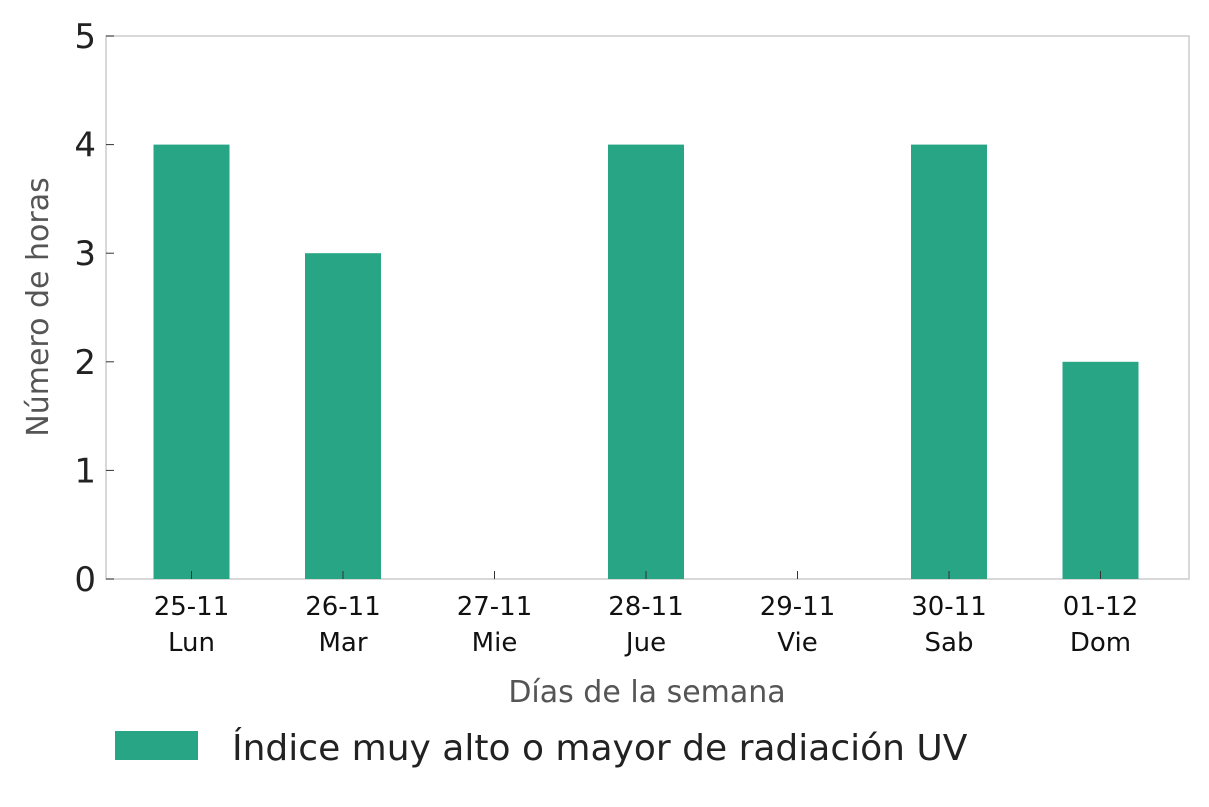 The width and height of the screenshot is (1209, 807). What do you see at coordinates (798, 607) in the screenshot?
I see `x-tick-label-date: 29-11` at bounding box center [798, 607].